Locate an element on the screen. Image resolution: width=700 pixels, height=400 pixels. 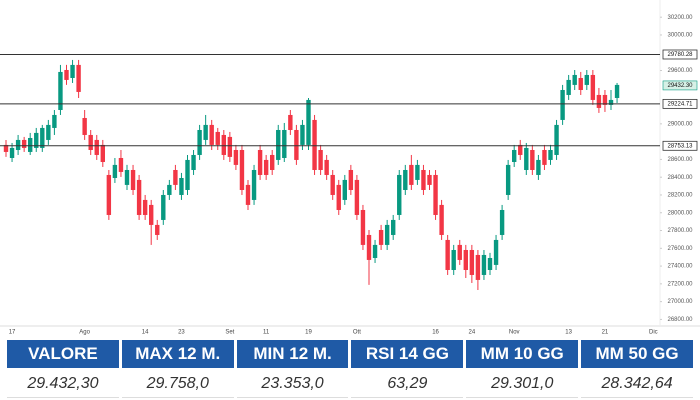
stats-value: 23.353,0 is located at coordinates (292, 384).